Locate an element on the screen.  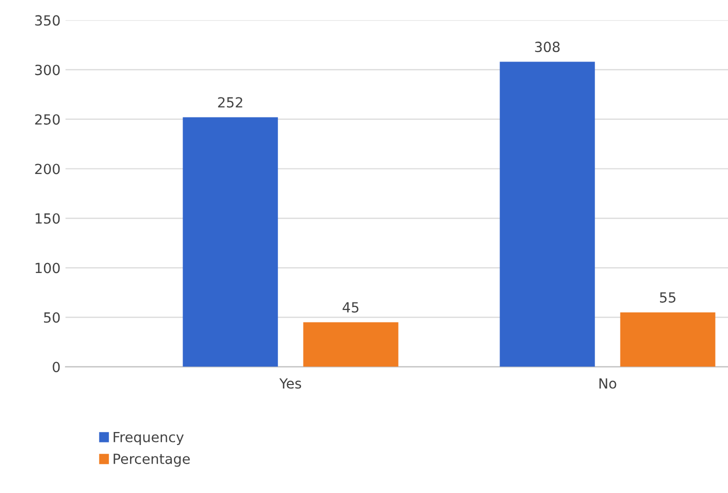
legend-label: Percentage is located at coordinates (152, 460).